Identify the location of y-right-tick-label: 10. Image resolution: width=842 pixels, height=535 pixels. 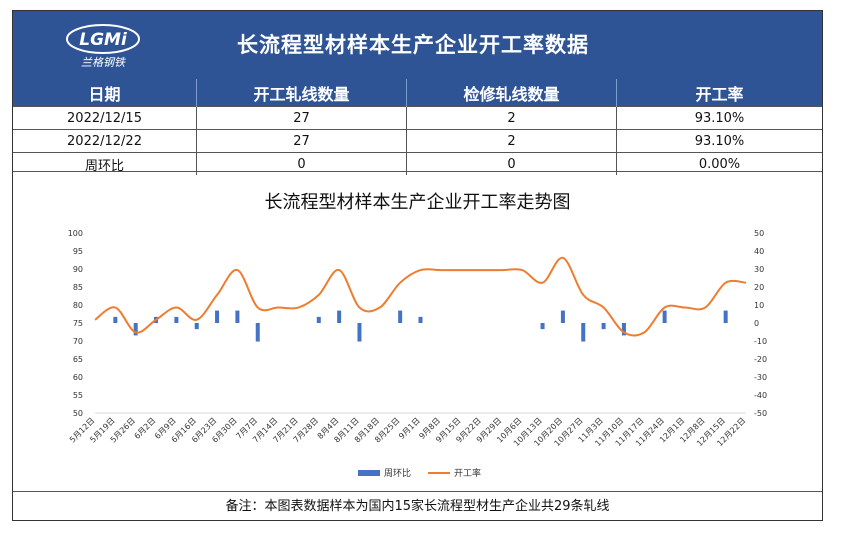
(759, 305).